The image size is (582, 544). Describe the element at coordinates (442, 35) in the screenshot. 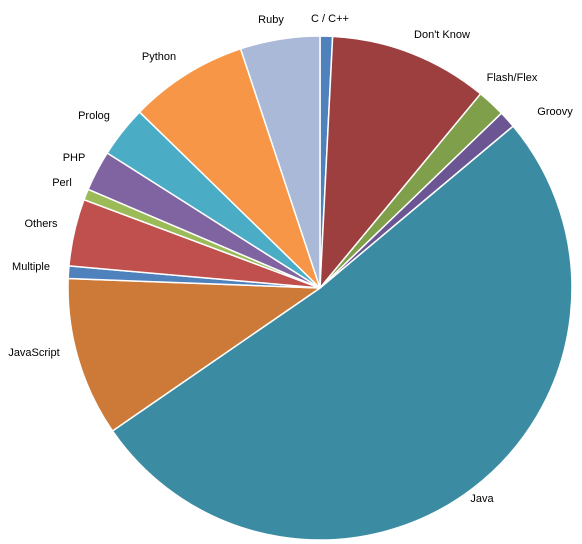

I see `pie-label-don-t-know: Don't Know` at that location.